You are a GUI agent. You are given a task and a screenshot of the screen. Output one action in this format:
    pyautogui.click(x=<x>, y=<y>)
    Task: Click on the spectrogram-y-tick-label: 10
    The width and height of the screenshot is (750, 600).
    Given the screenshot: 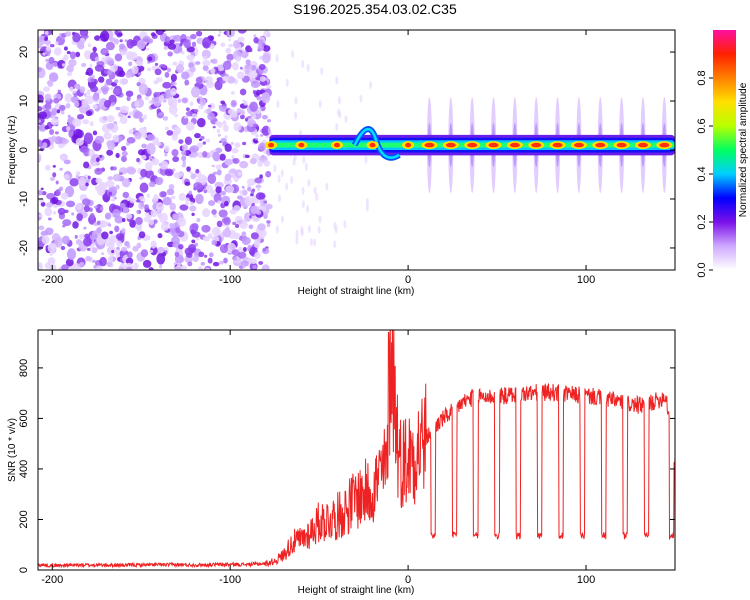 What is the action you would take?
    pyautogui.click(x=24, y=101)
    